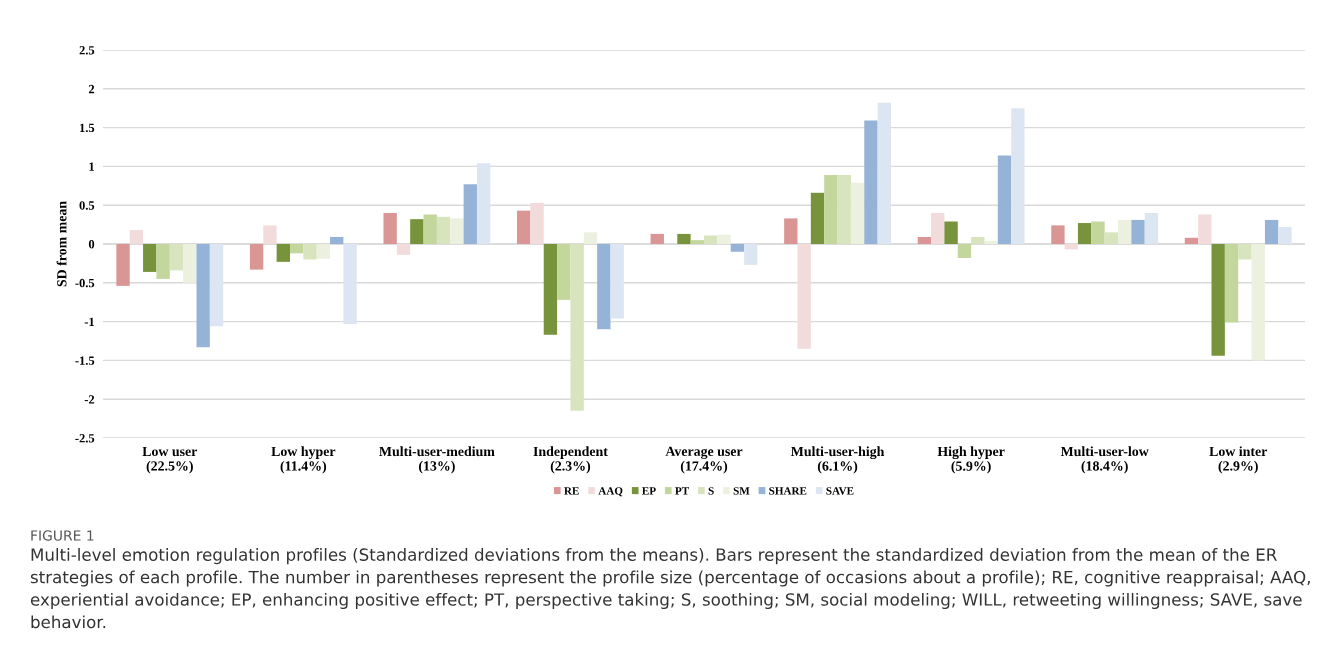 The width and height of the screenshot is (1333, 655). I want to click on legend-label: RE, so click(571, 491).